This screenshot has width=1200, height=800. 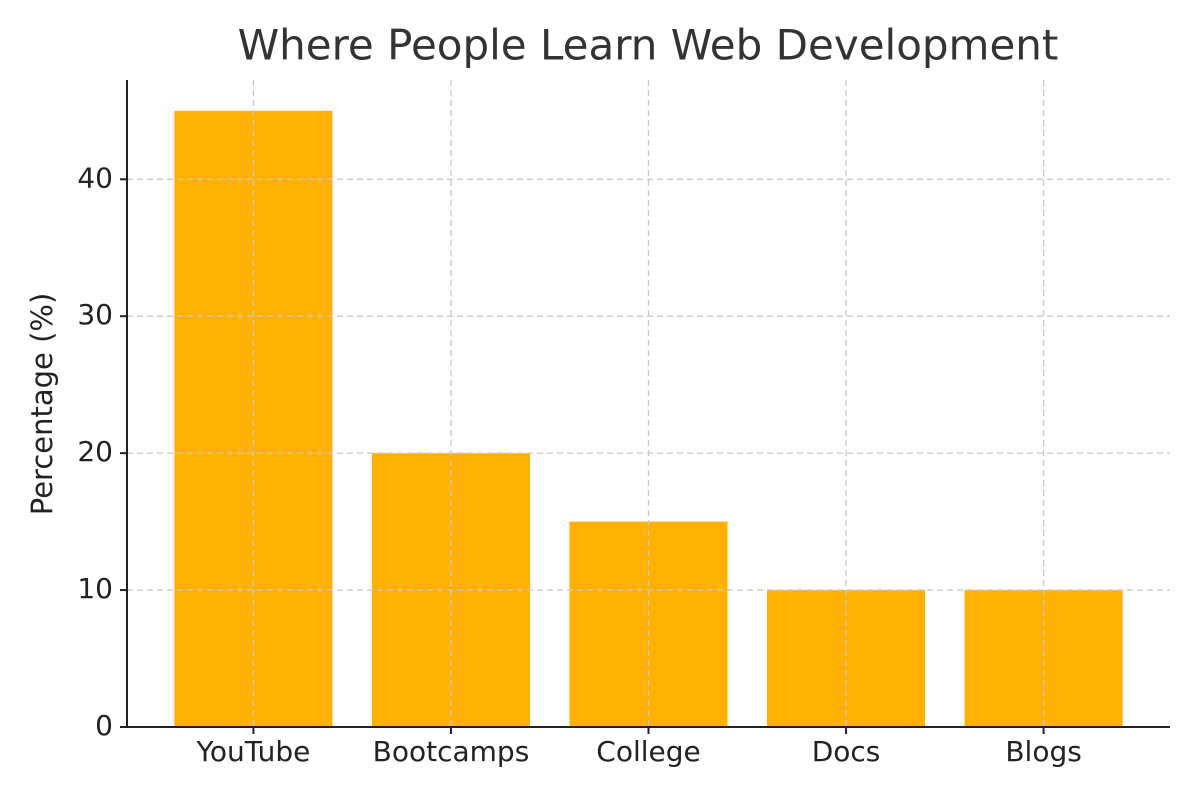 What do you see at coordinates (451, 751) in the screenshot?
I see `x-tick-label: Bootcamps` at bounding box center [451, 751].